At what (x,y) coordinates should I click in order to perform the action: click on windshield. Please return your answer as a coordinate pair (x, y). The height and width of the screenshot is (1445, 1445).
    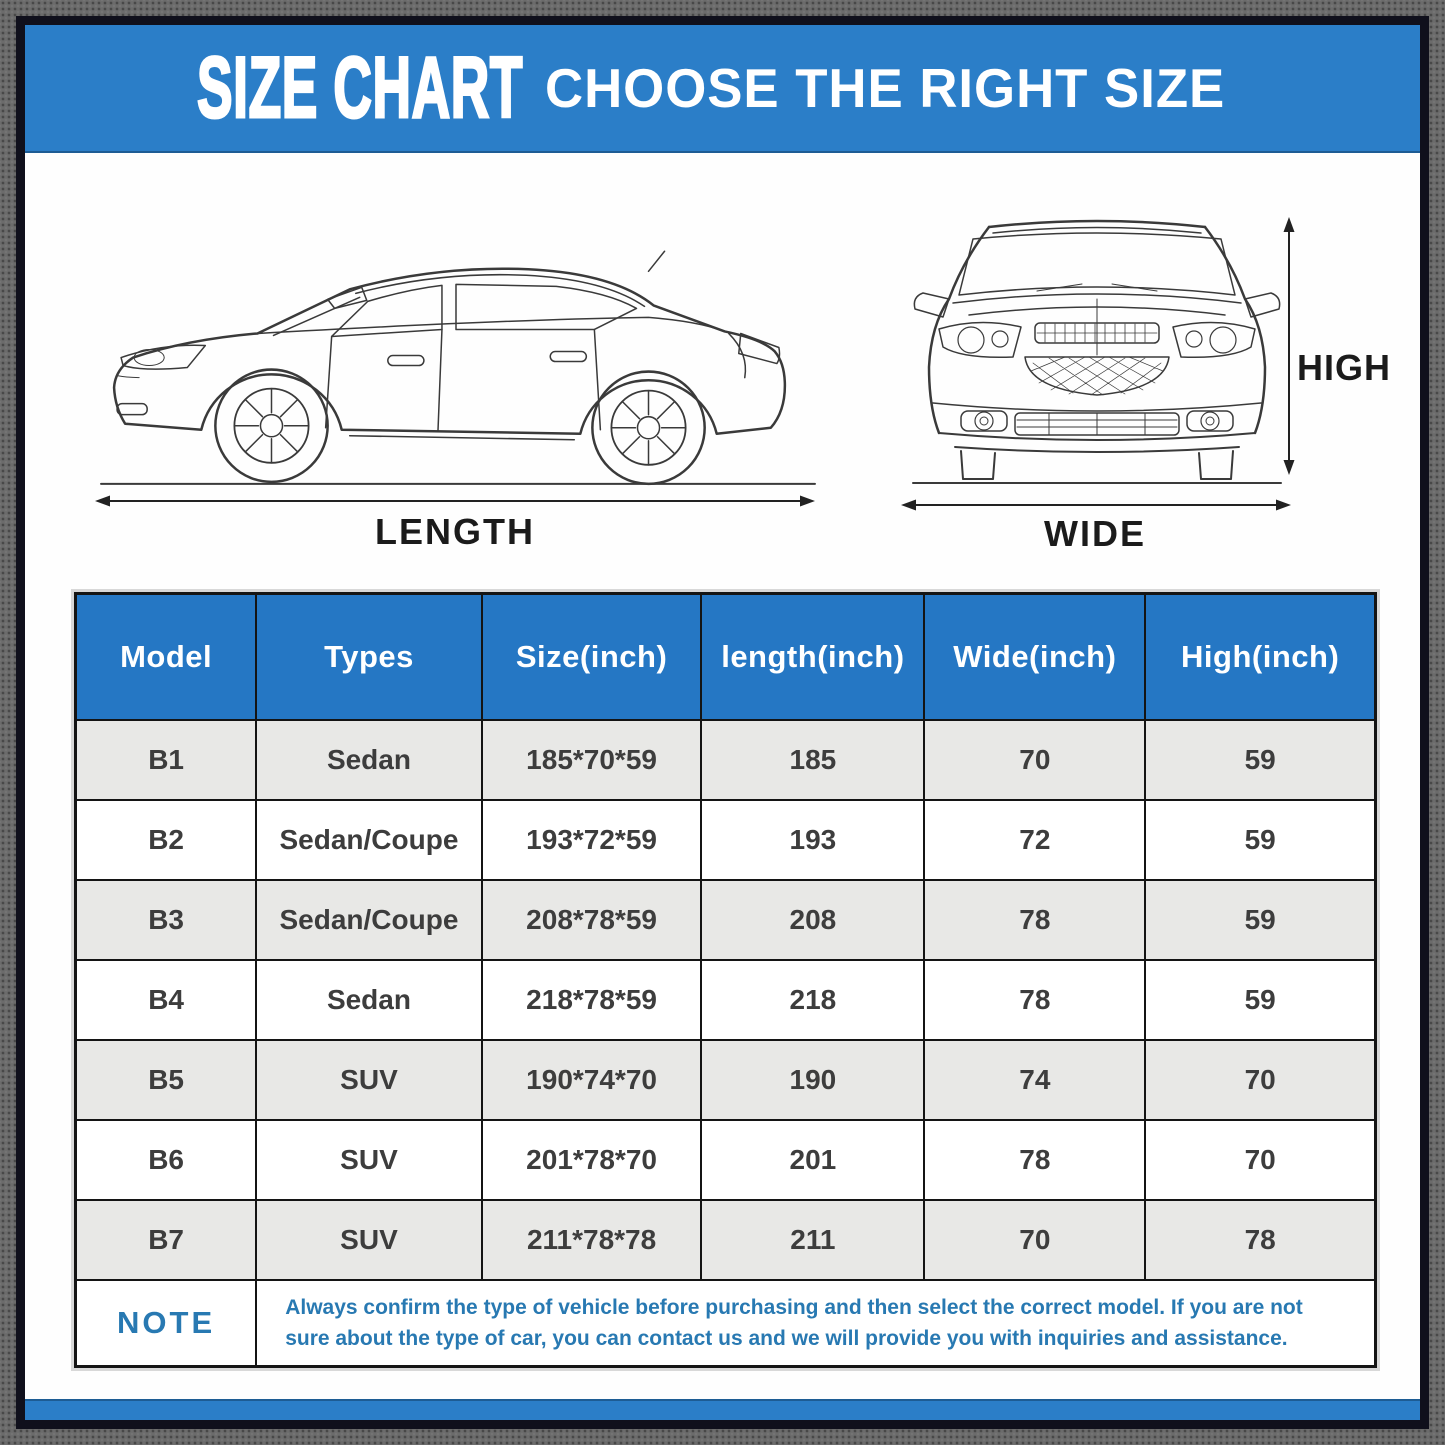
    Looking at the image, I should click on (1097, 264).